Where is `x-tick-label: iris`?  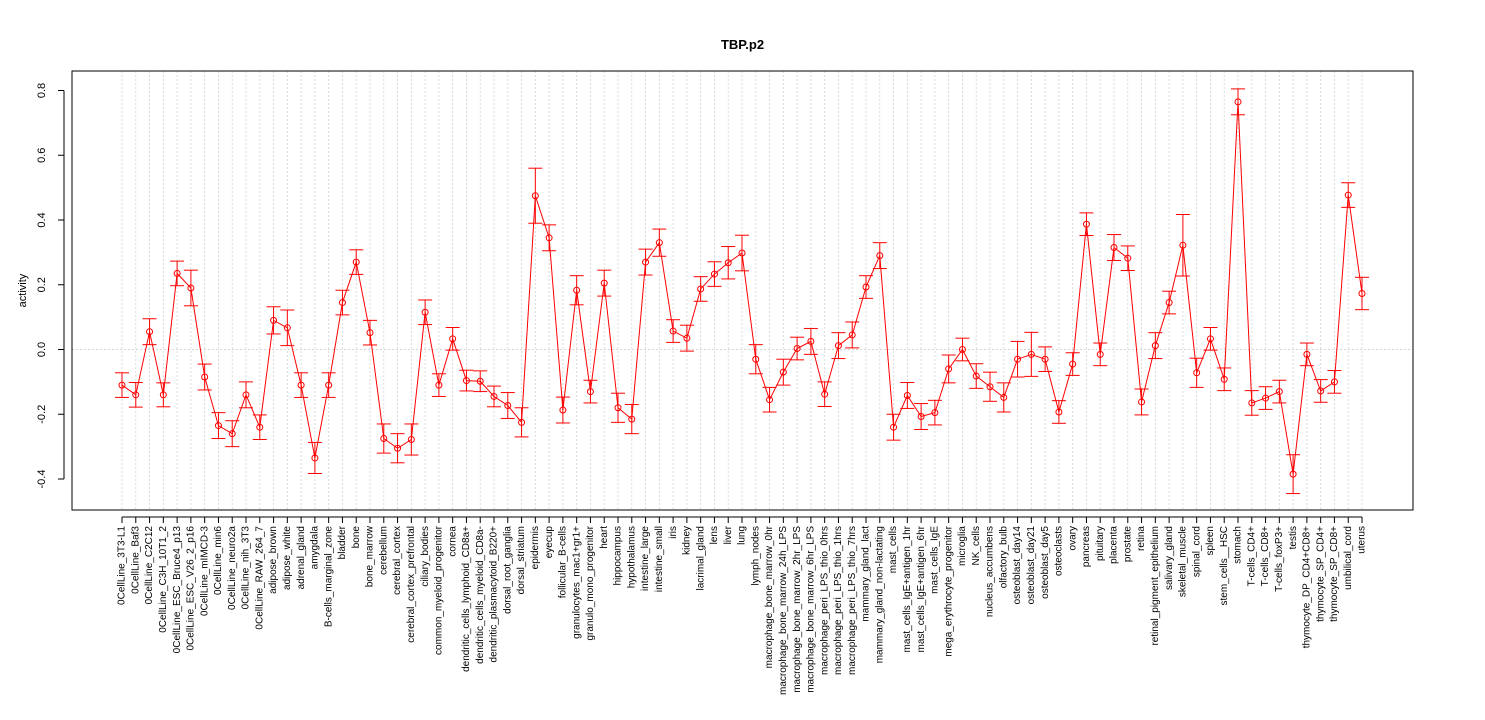 x-tick-label: iris is located at coordinates (673, 532).